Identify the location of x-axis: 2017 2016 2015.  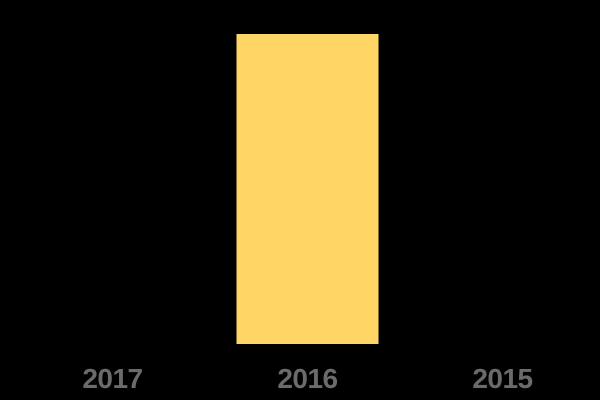
(307, 372).